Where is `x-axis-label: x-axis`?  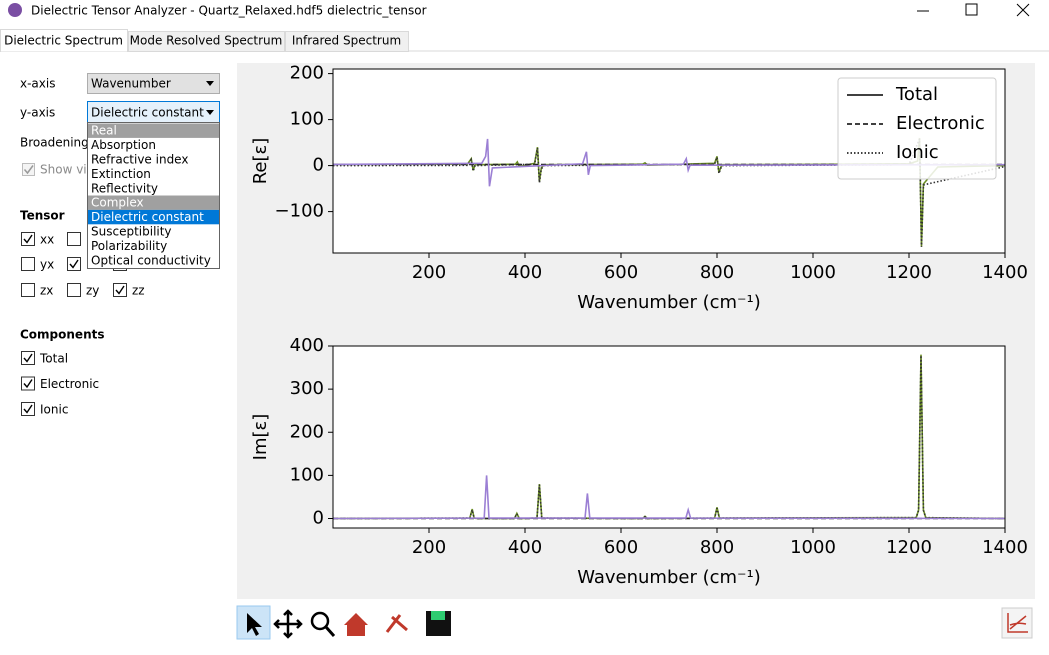
x-axis-label: x-axis is located at coordinates (37, 84).